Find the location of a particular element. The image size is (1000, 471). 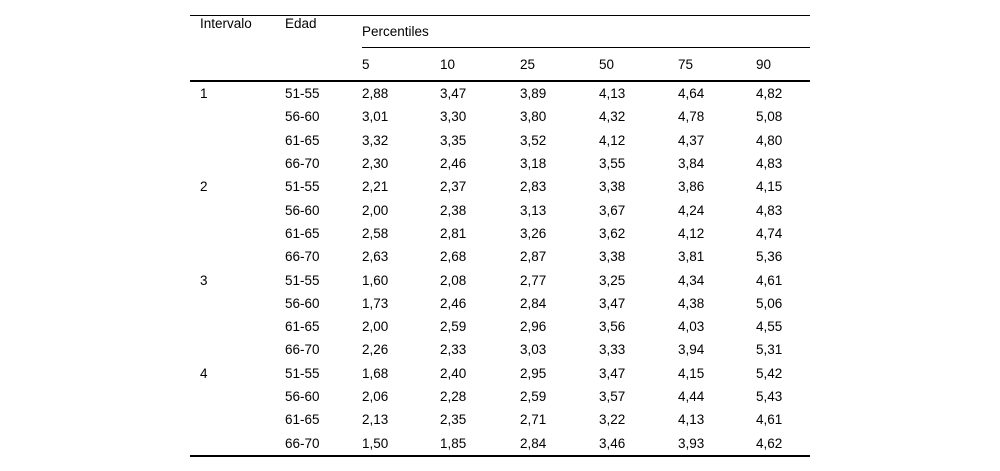

p90-cell: 5,06 is located at coordinates (769, 303).